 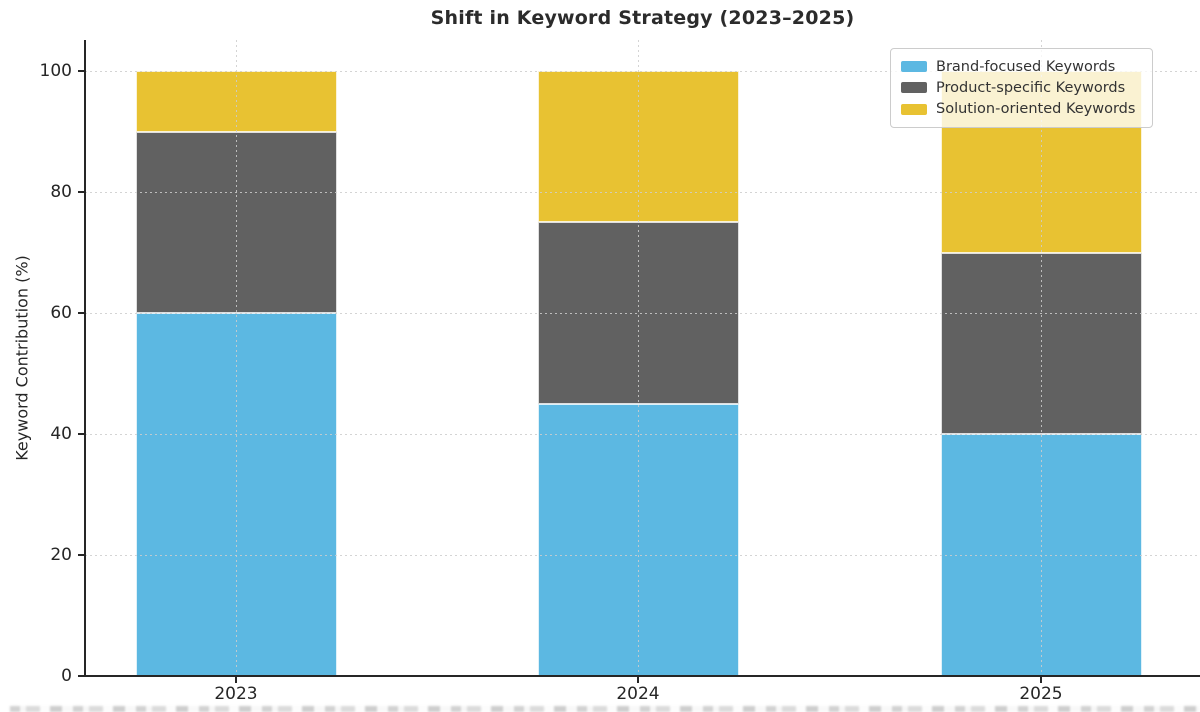 I want to click on y-tick-label: 20, so click(x=61, y=555).